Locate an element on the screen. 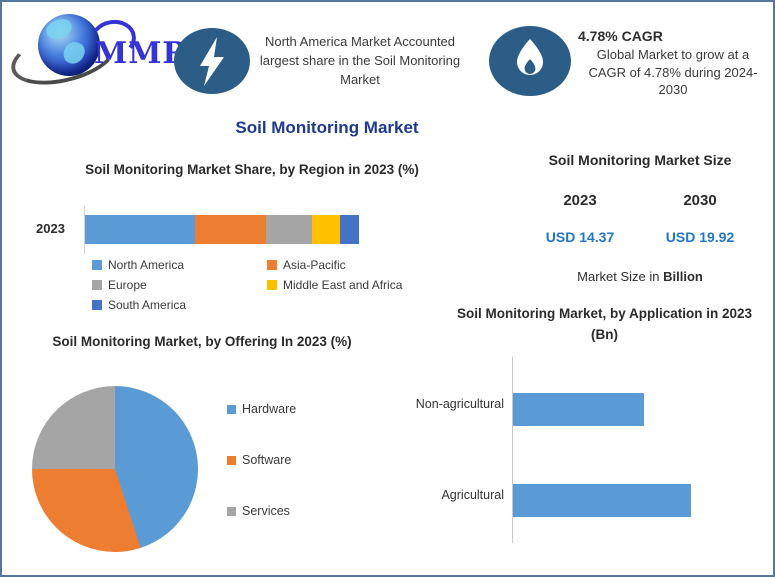 Image resolution: width=775 pixels, height=577 pixels. flame-icon is located at coordinates (530, 61).